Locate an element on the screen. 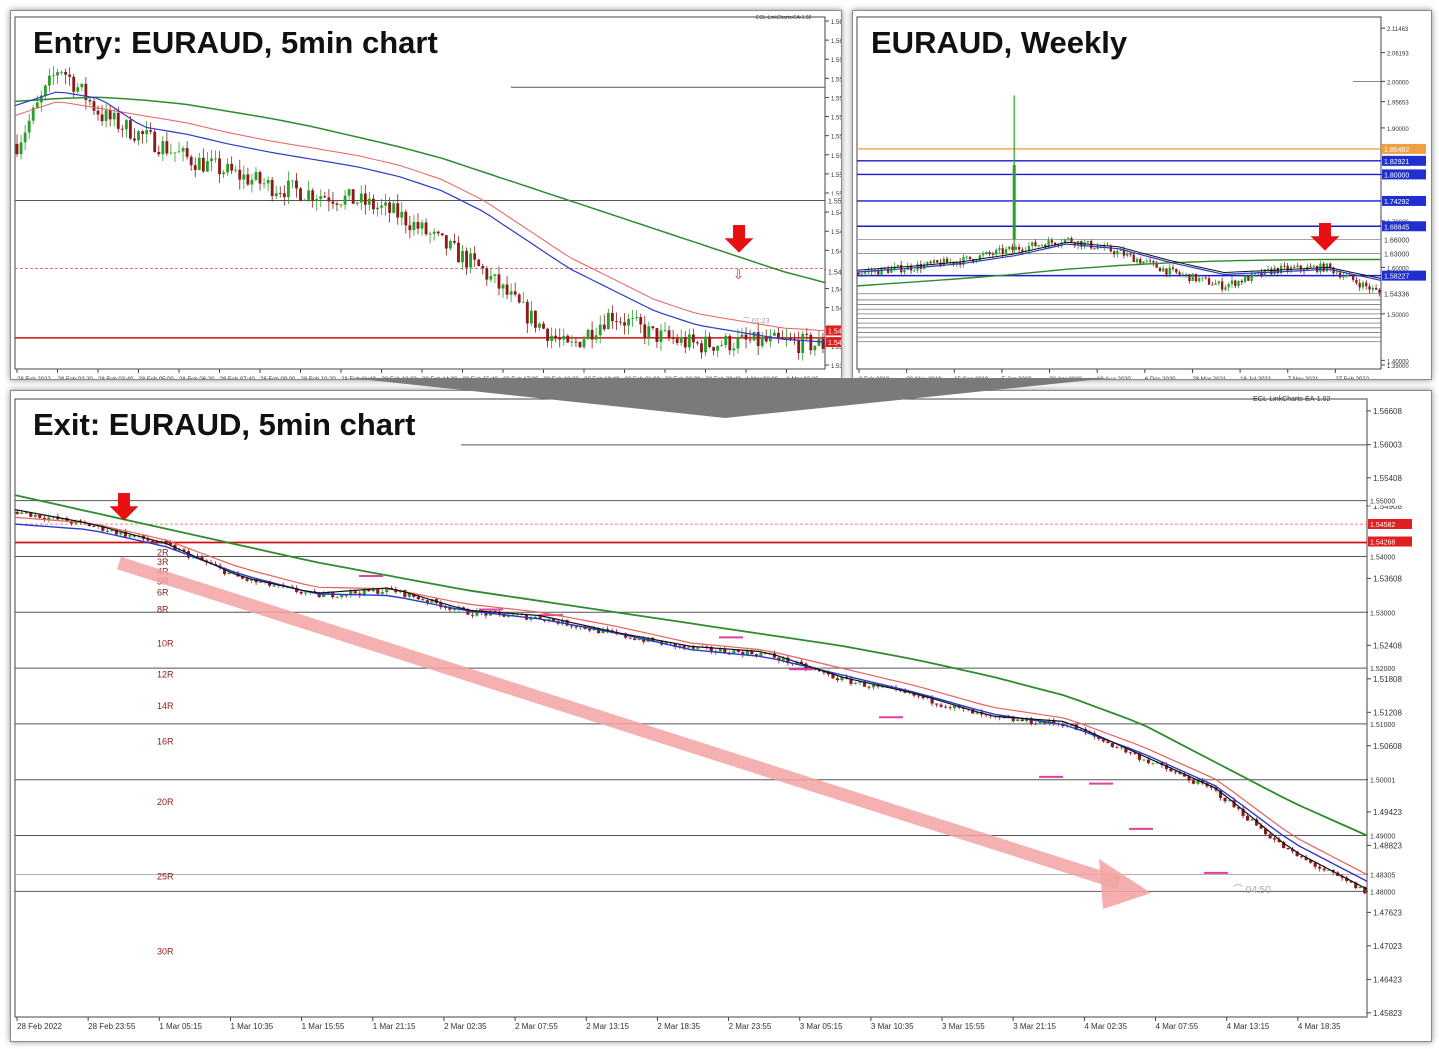  y-tick-label: 1.56003 is located at coordinates (1387, 445).